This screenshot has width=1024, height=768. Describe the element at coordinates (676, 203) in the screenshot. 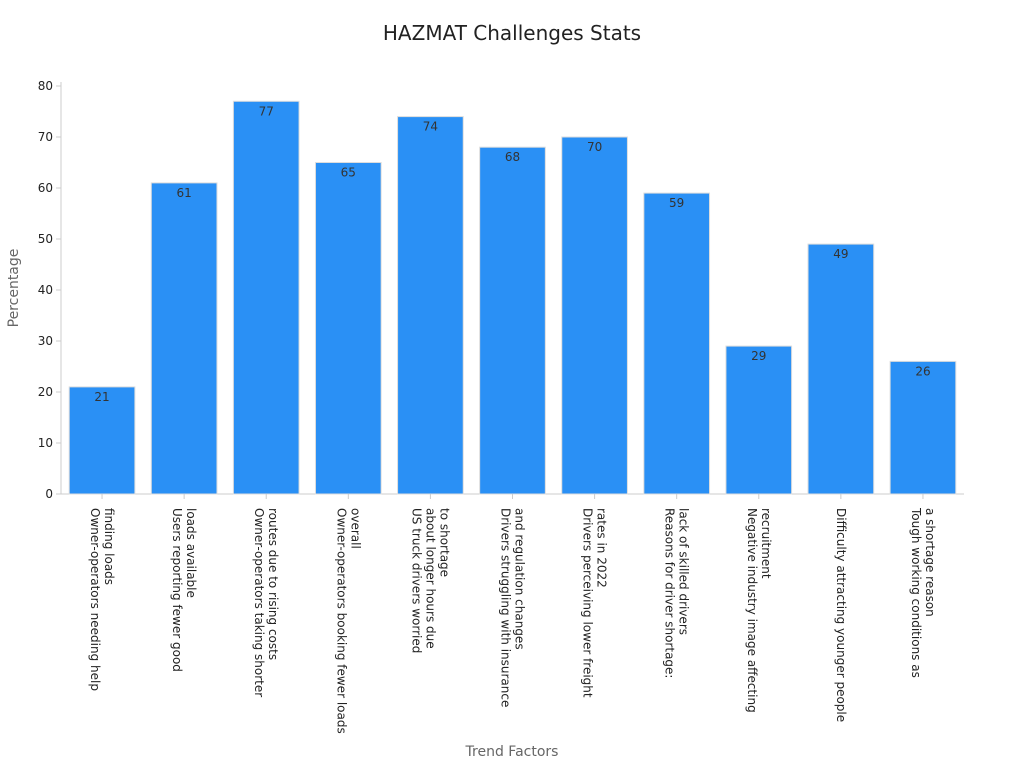

I see `data-label: 59` at that location.